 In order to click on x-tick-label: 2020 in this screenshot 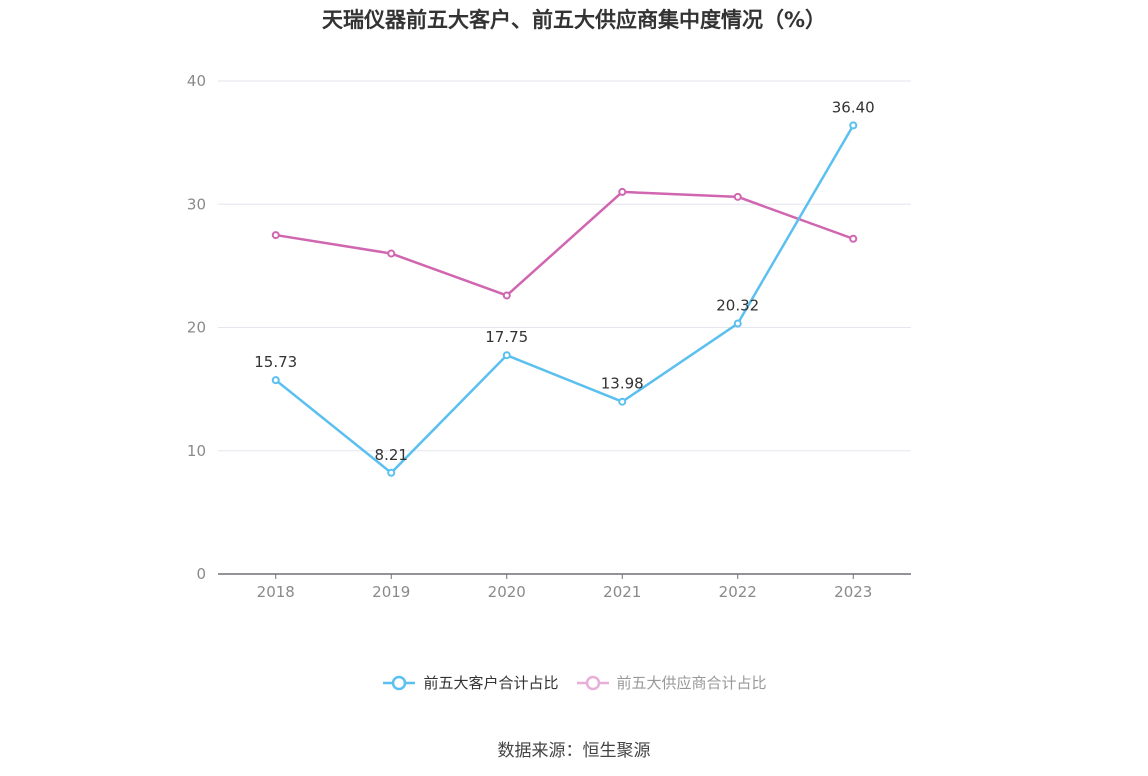, I will do `click(507, 592)`.